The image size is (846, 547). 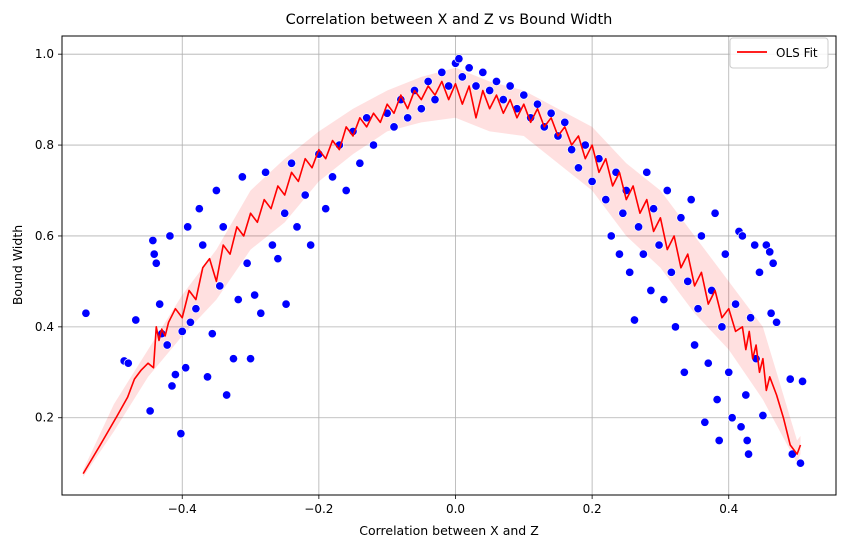 What do you see at coordinates (44, 236) in the screenshot?
I see `y-tick-label: 0.6` at bounding box center [44, 236].